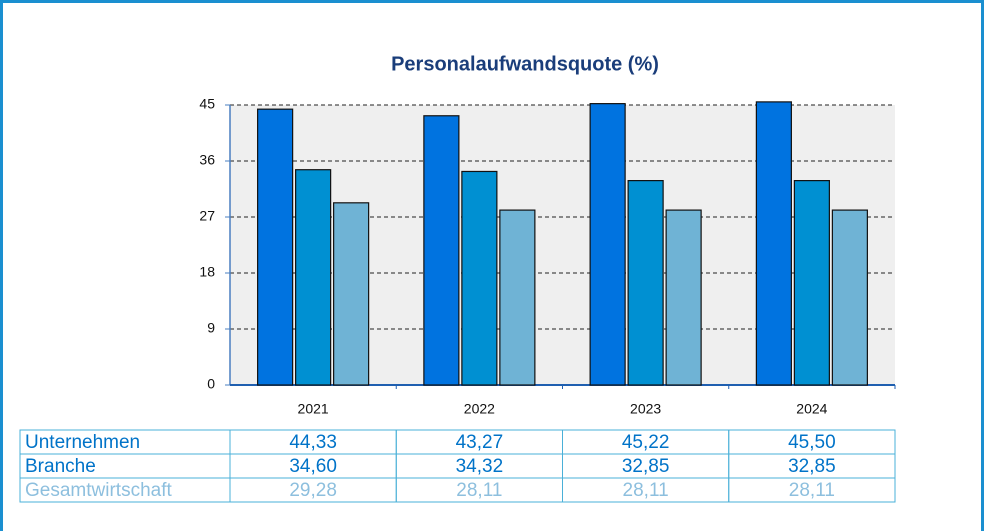 Image resolution: width=984 pixels, height=531 pixels. Describe the element at coordinates (207, 104) in the screenshot. I see `y-tick-label: 45` at that location.